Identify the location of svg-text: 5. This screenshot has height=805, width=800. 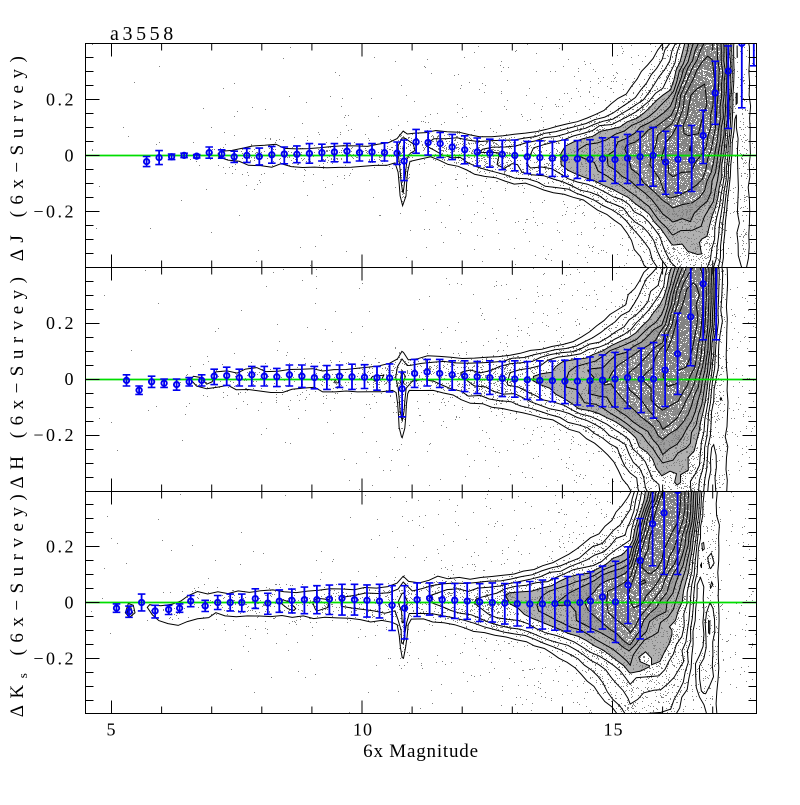
(112, 730).